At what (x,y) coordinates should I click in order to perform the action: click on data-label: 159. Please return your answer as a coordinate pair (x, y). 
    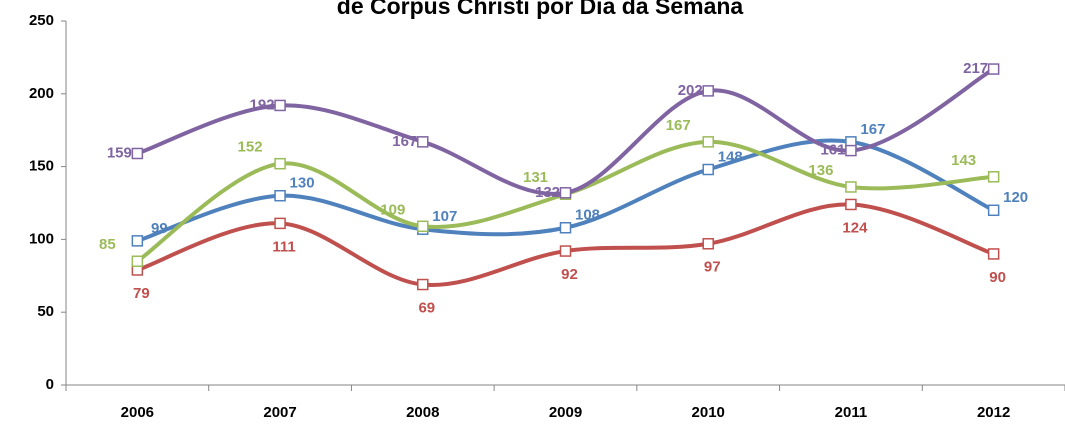
    Looking at the image, I should click on (119, 152).